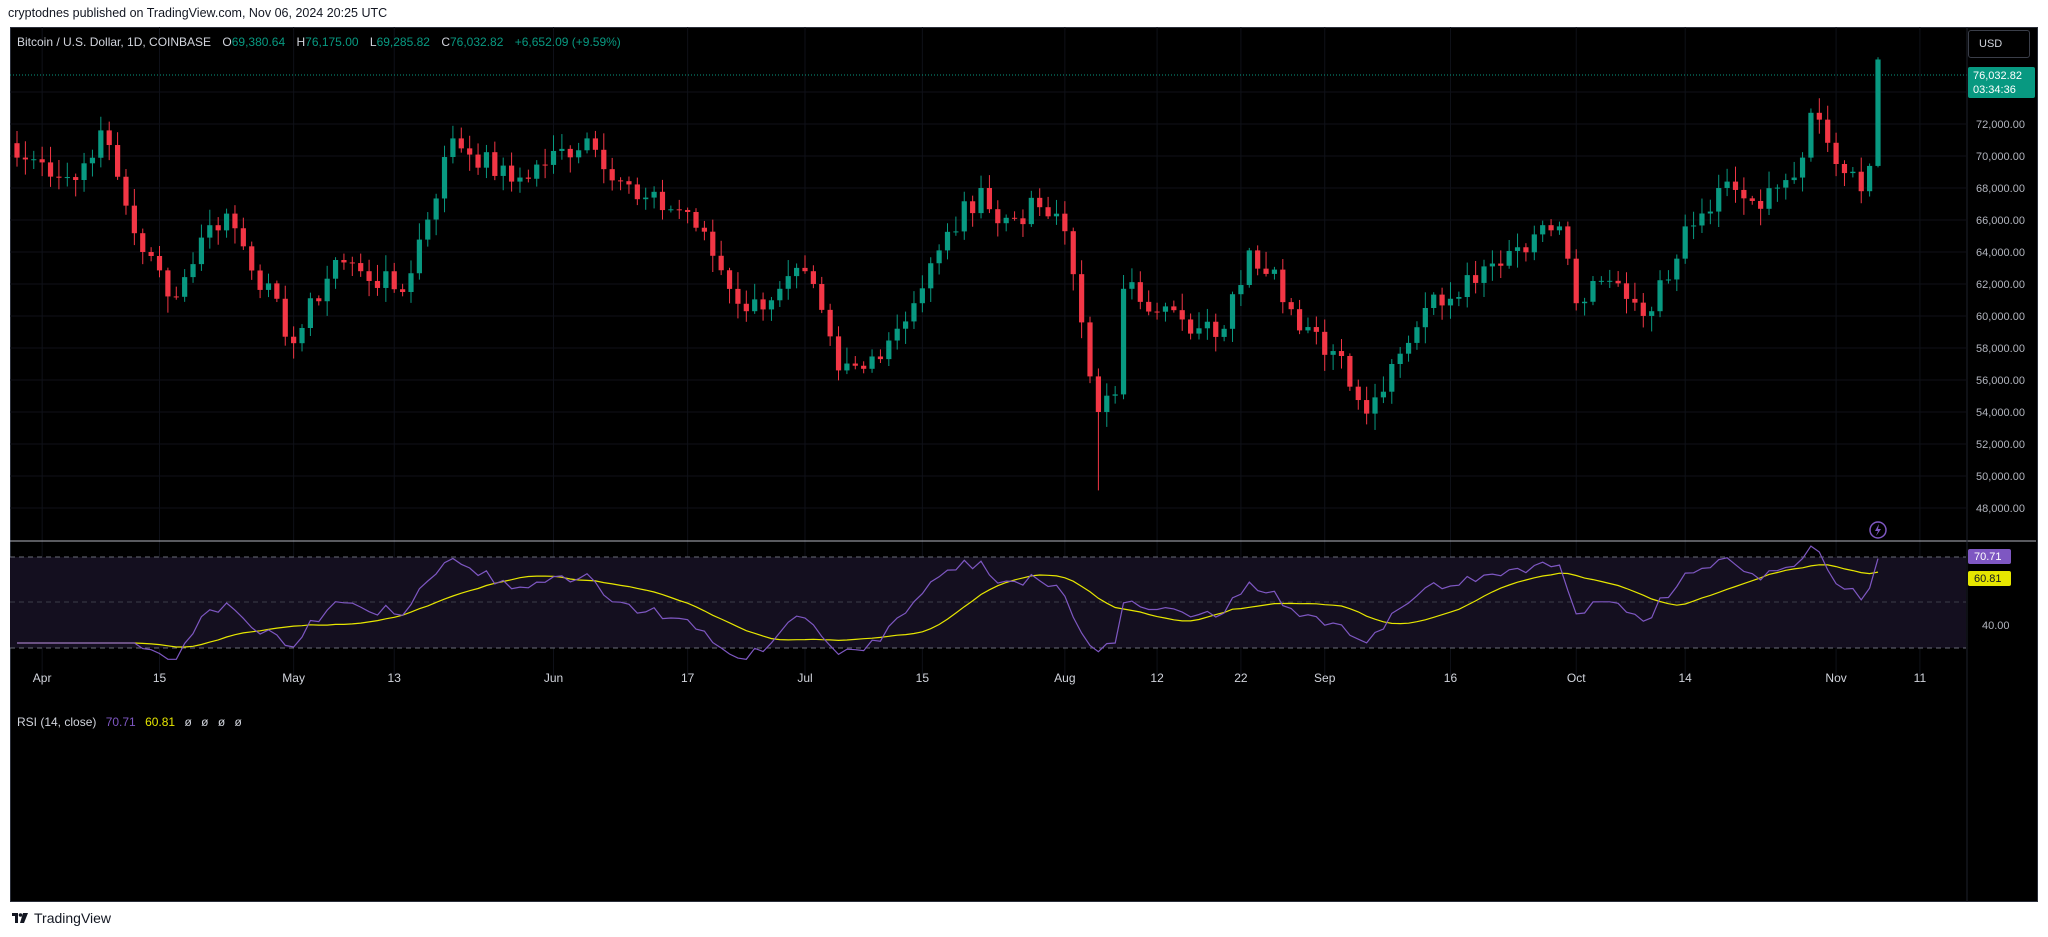  I want to click on lightning-icon, so click(1878, 530).